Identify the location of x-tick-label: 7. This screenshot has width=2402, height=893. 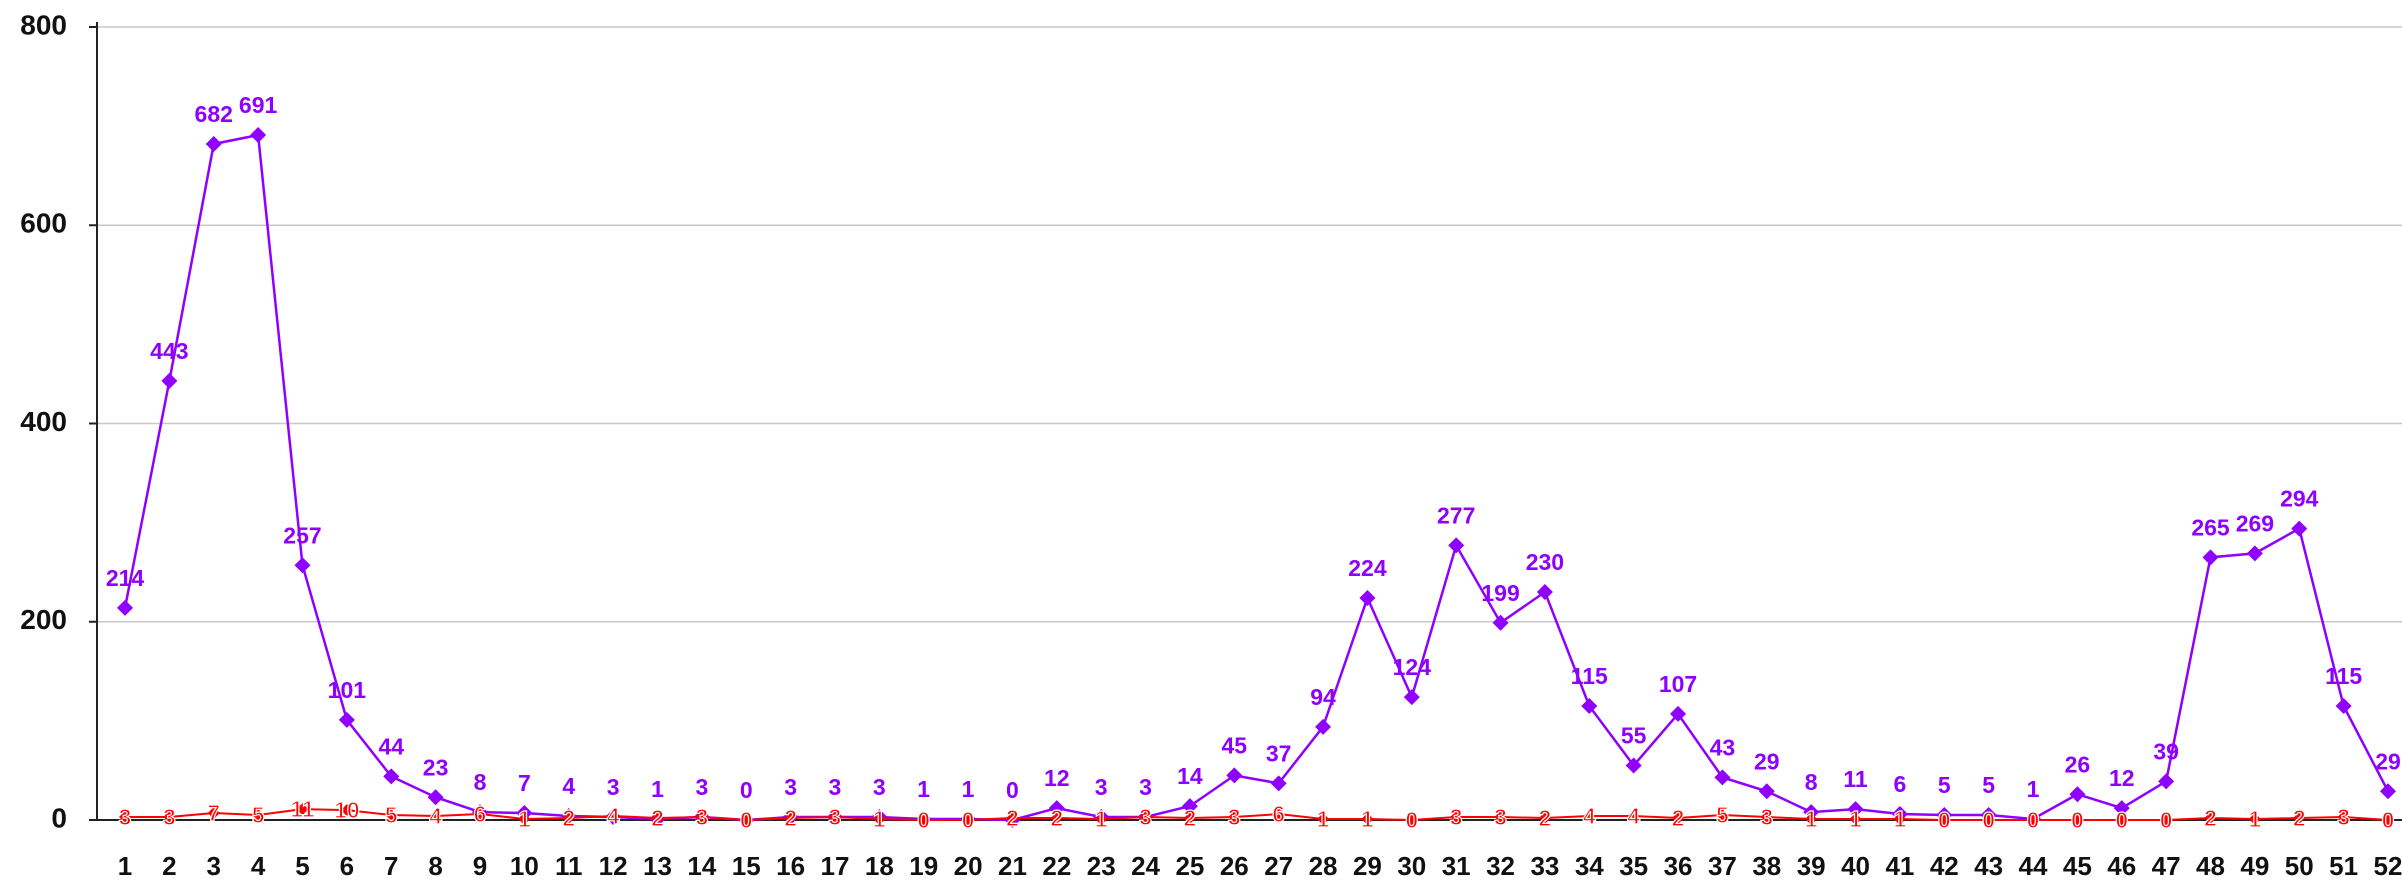
(391, 866).